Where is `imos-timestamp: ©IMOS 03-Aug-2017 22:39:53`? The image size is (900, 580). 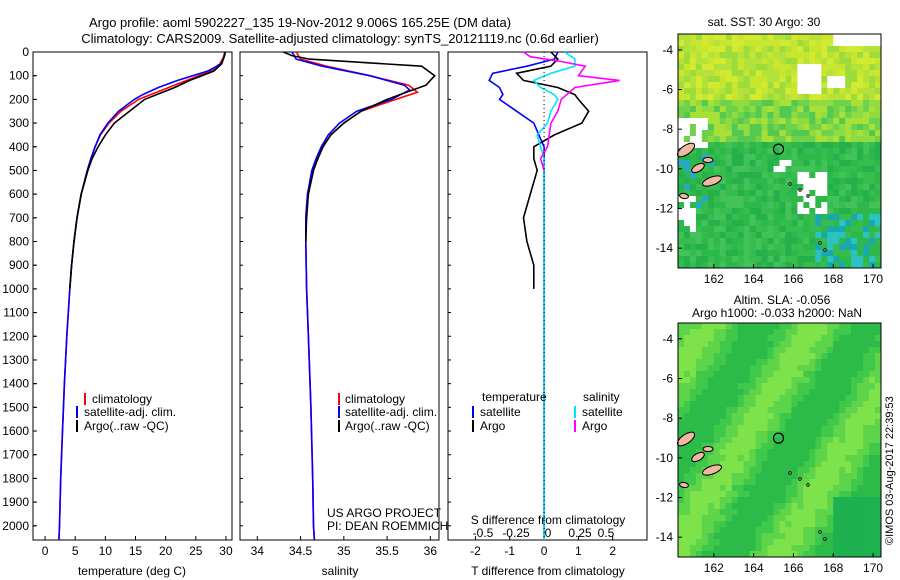
imos-timestamp: ©IMOS 03-Aug-2017 22:39:53 is located at coordinates (890, 470).